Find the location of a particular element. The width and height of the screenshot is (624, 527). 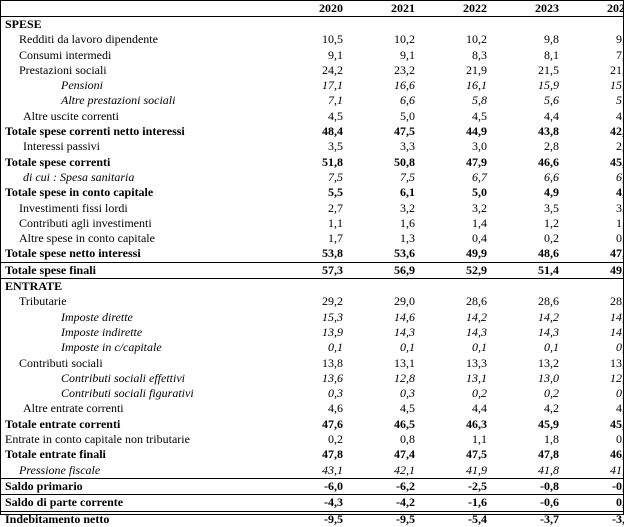

row-value-text: 3,5 is located at coordinates (551, 207).